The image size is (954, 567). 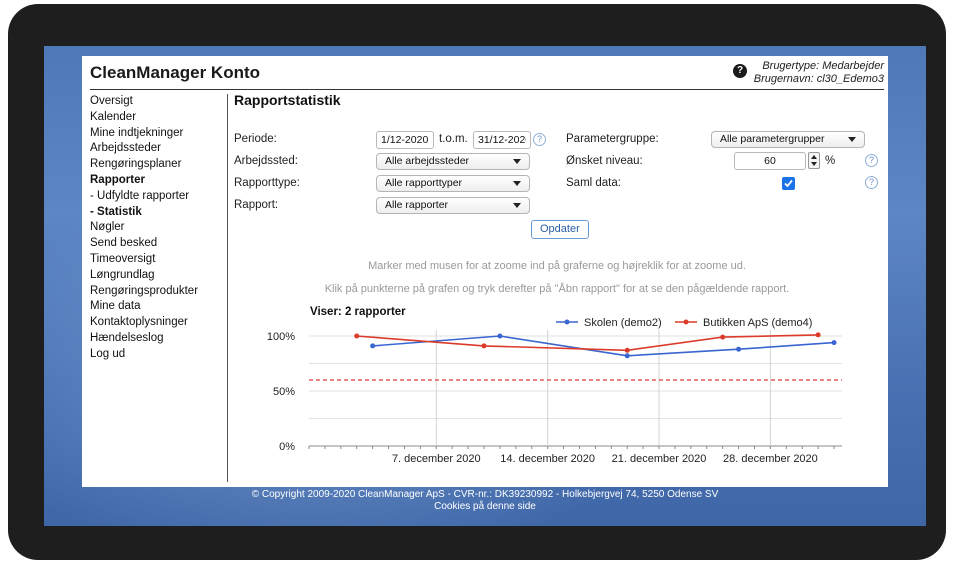 What do you see at coordinates (871, 182) in the screenshot?
I see `saml-help-icon: ?` at bounding box center [871, 182].